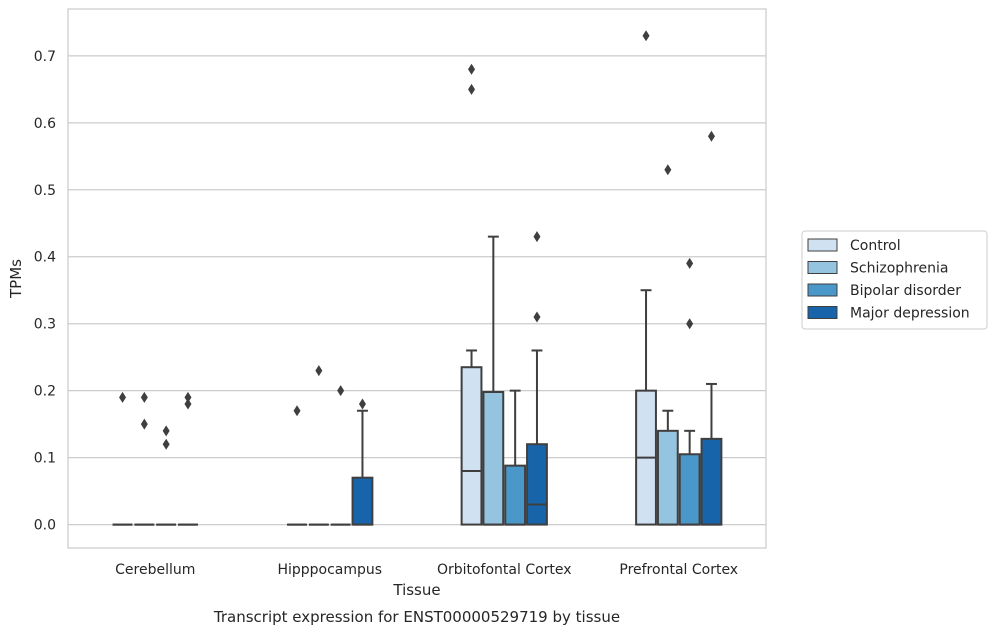 The height and width of the screenshot is (634, 997). What do you see at coordinates (45, 325) in the screenshot?
I see `y-tick-label: 0.3` at bounding box center [45, 325].